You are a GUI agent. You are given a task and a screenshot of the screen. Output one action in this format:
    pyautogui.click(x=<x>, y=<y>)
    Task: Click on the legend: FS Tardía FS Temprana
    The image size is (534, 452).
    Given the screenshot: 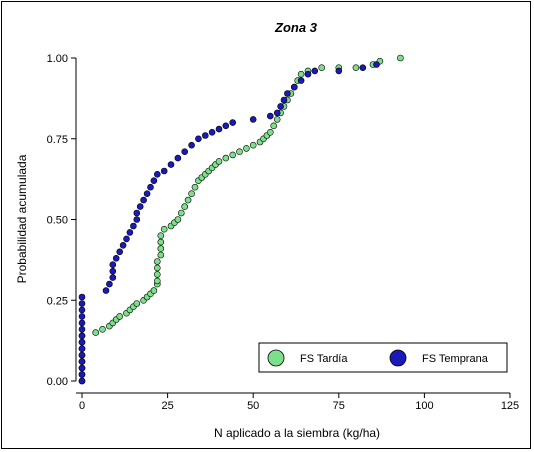 What is the action you would take?
    pyautogui.click(x=383, y=357)
    